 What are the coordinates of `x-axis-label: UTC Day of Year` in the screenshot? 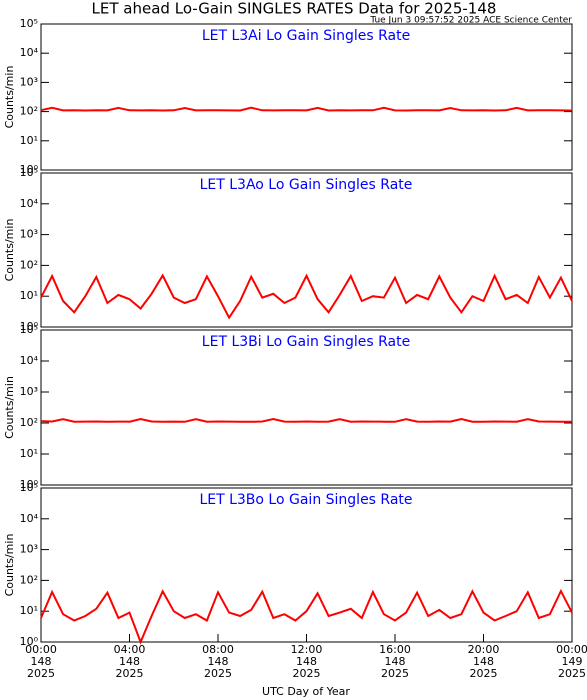 It's located at (306, 691).